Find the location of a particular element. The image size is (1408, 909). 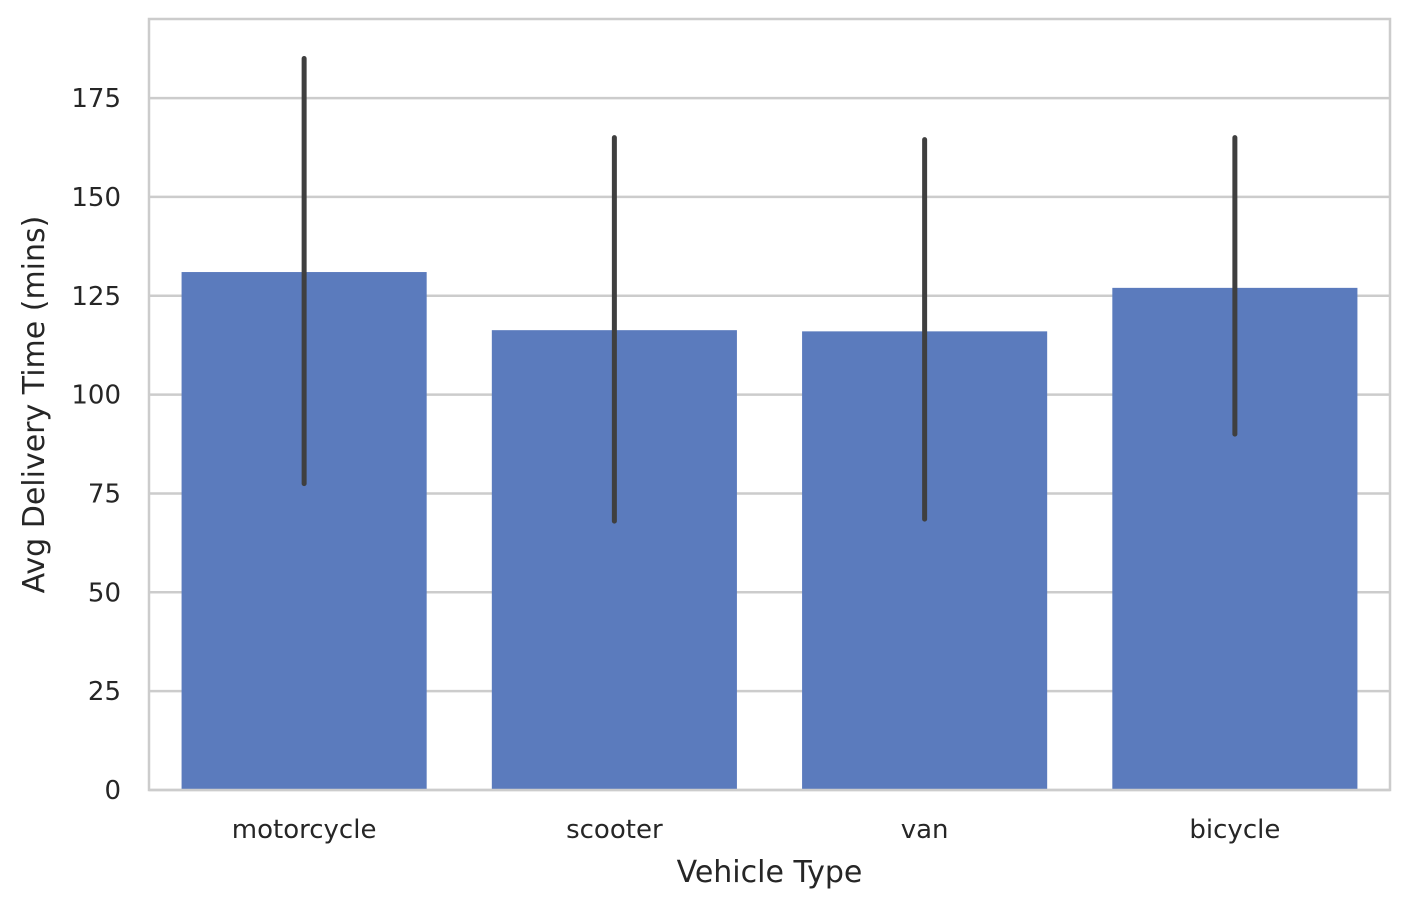

y-tick-label: 100 is located at coordinates (96, 396).